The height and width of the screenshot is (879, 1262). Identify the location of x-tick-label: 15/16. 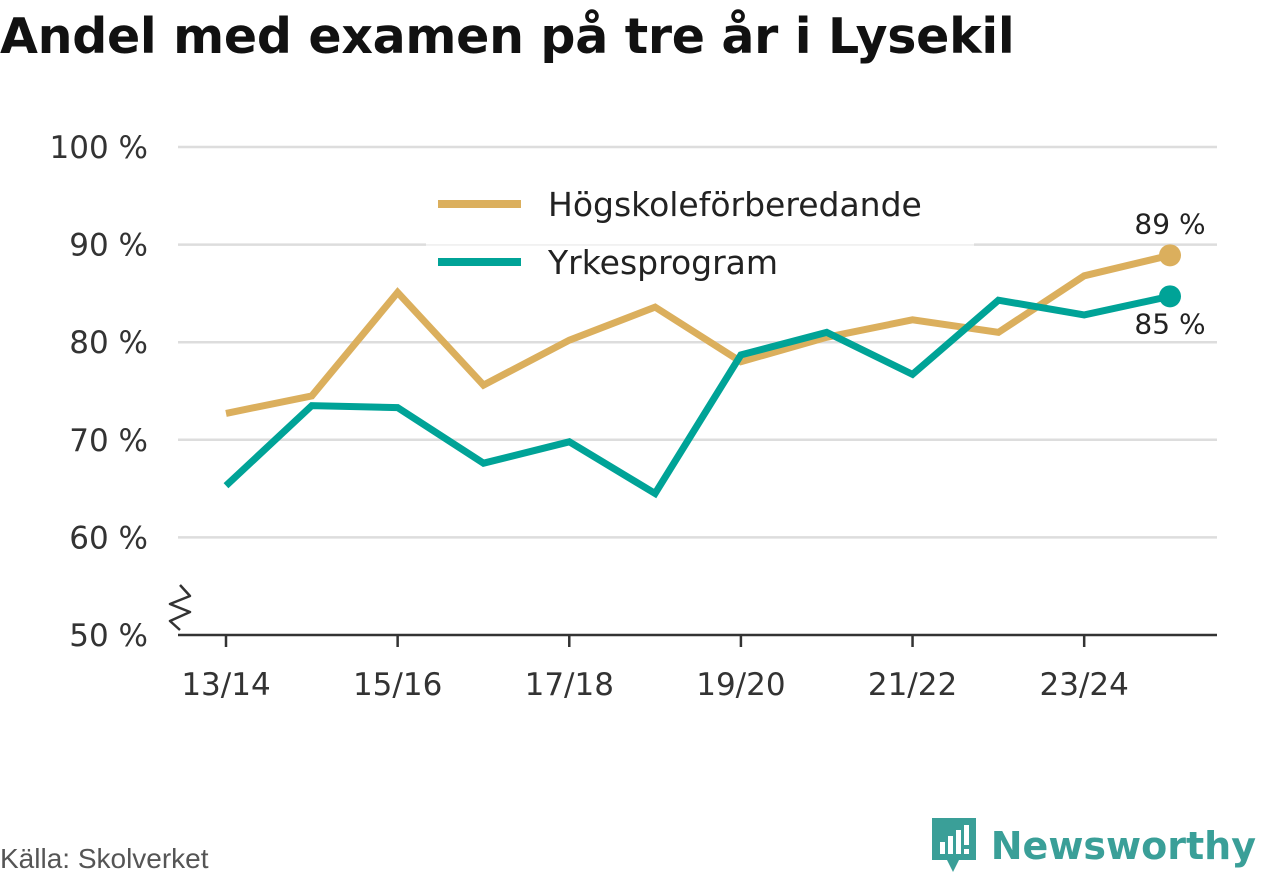
(397, 685).